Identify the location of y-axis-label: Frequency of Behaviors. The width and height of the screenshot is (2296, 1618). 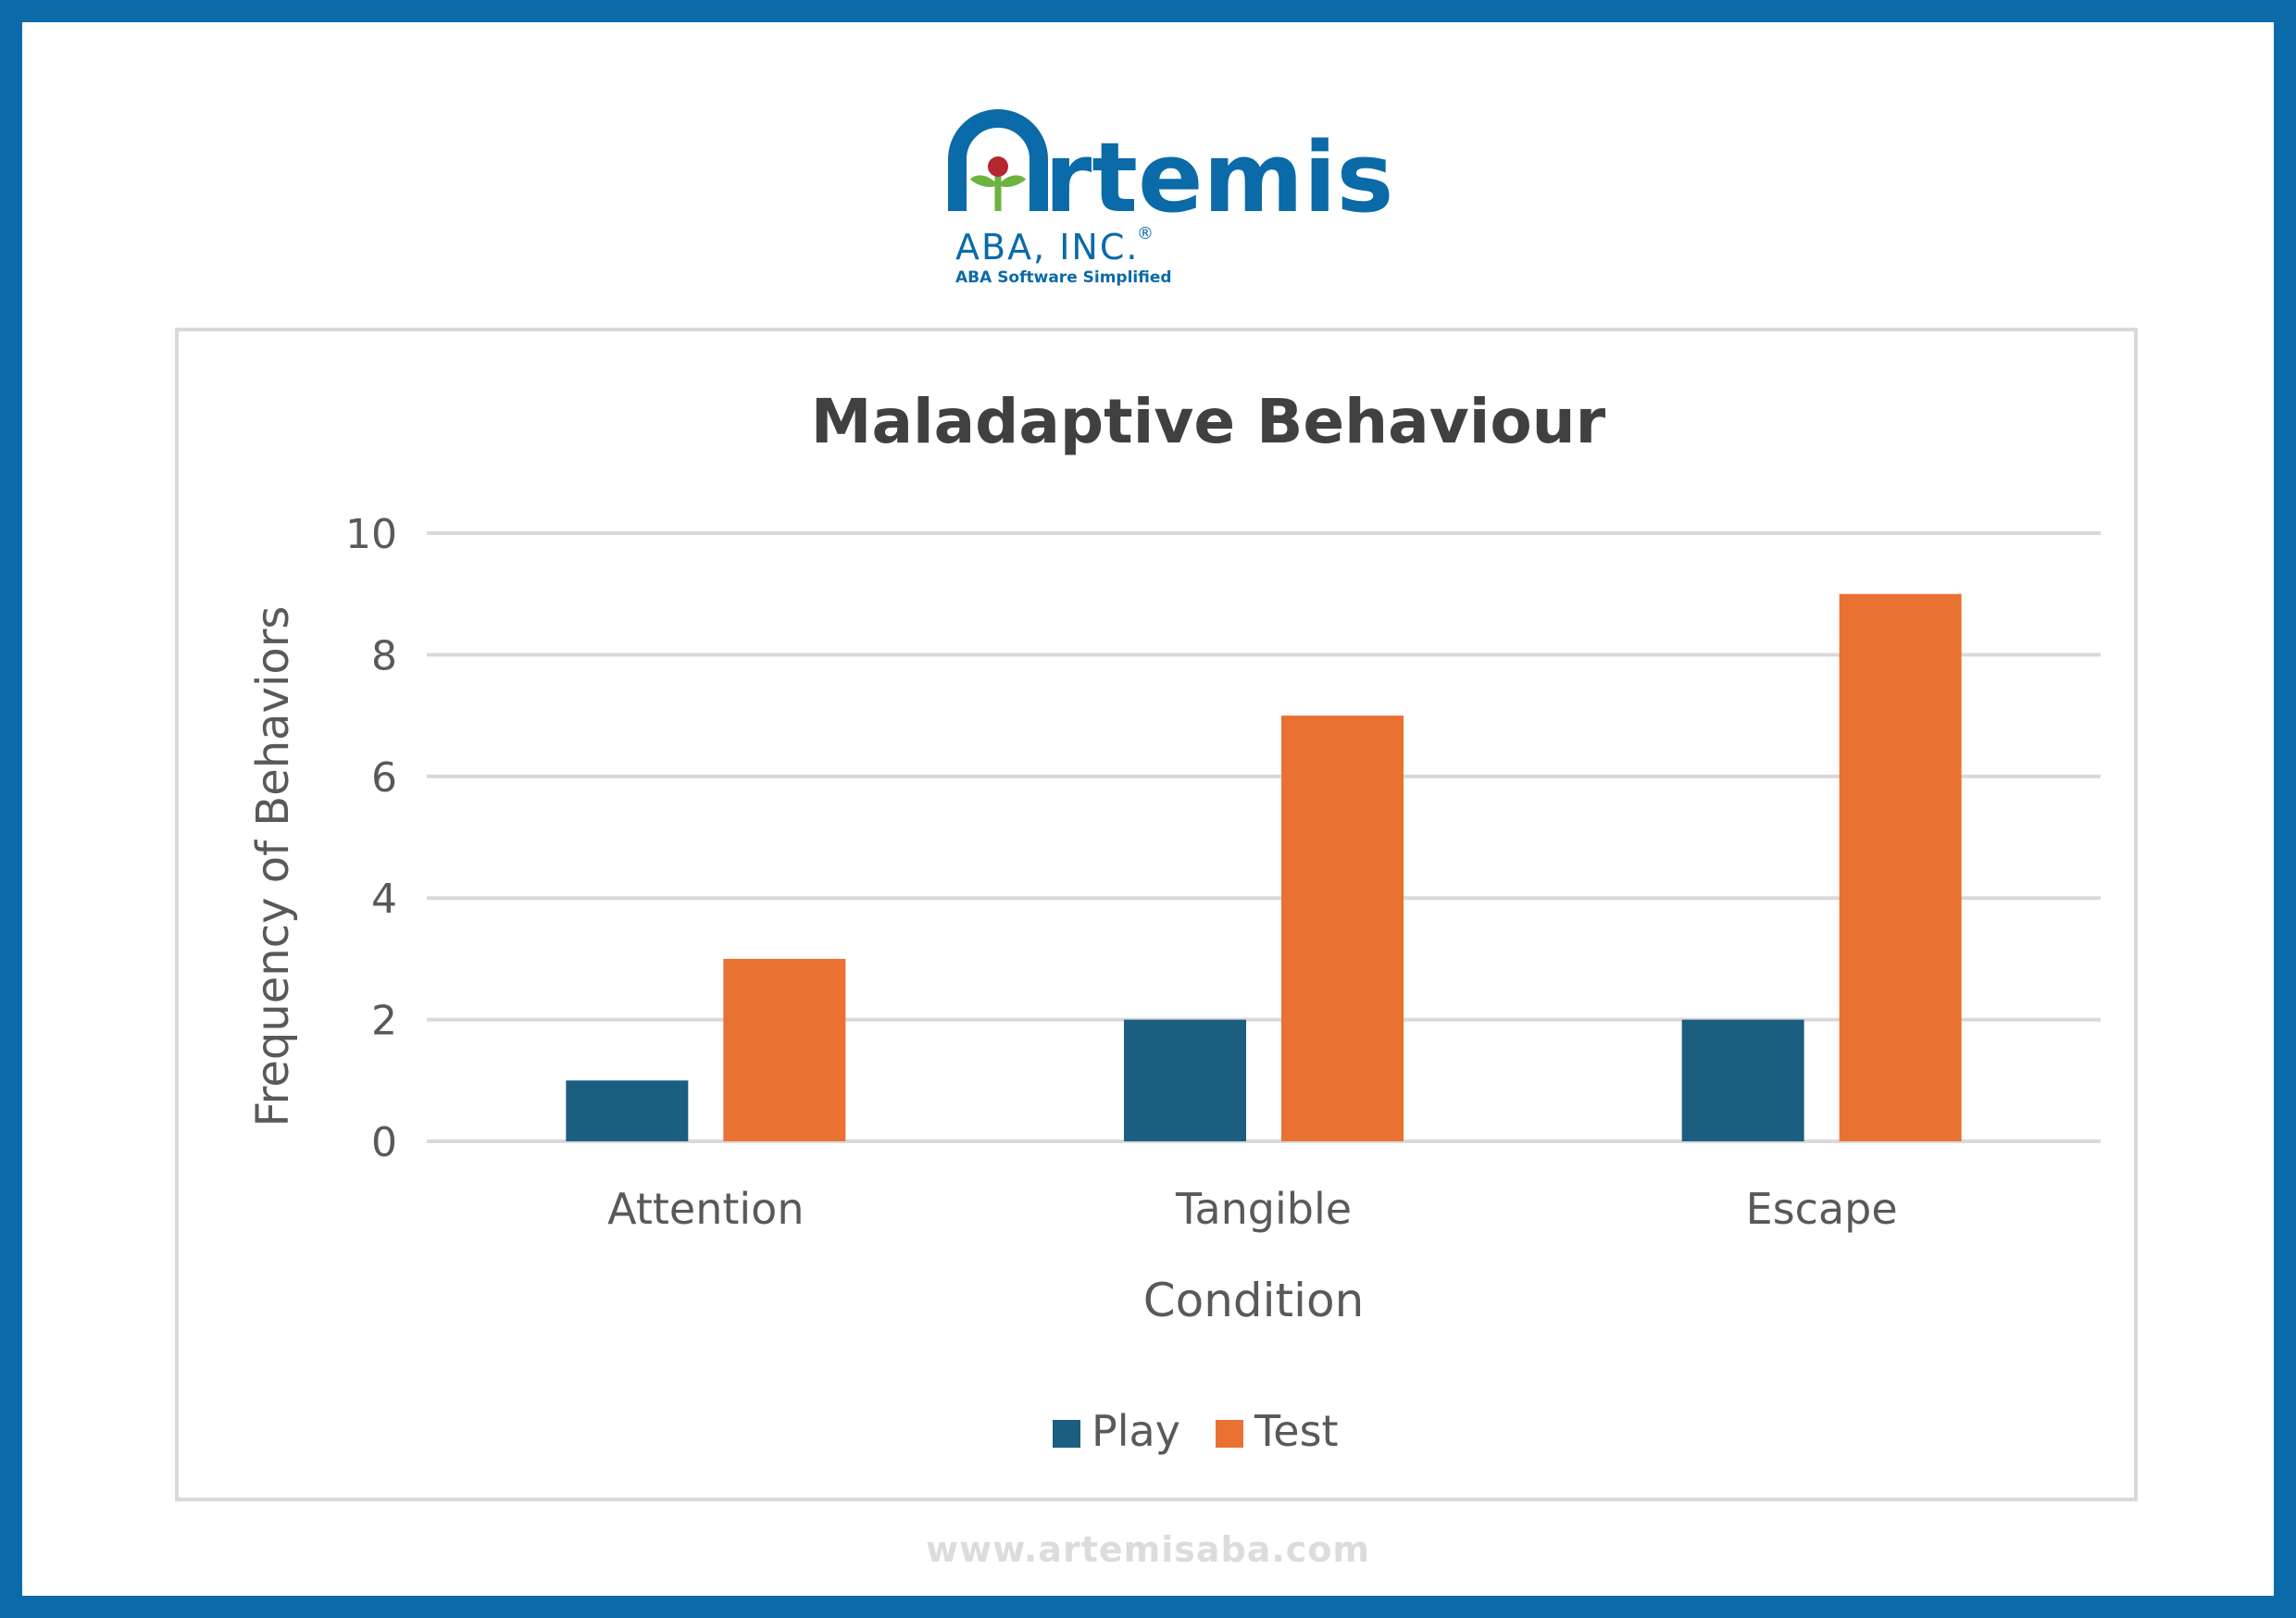
(273, 866).